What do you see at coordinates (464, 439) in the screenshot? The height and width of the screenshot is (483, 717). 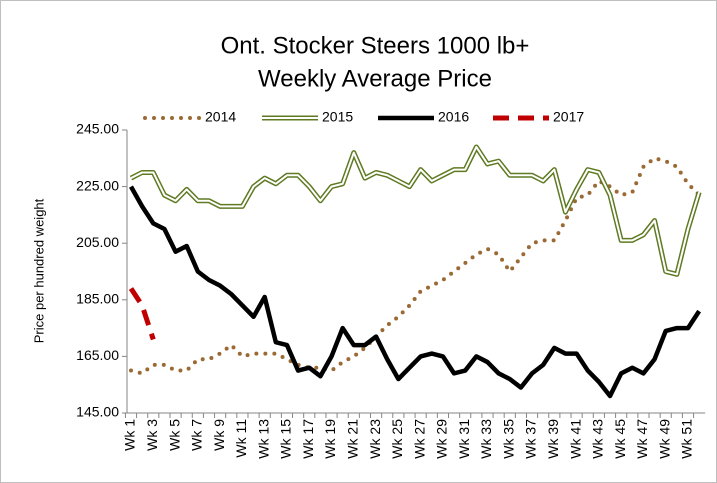 I see `x-tick-label: Wk 31` at bounding box center [464, 439].